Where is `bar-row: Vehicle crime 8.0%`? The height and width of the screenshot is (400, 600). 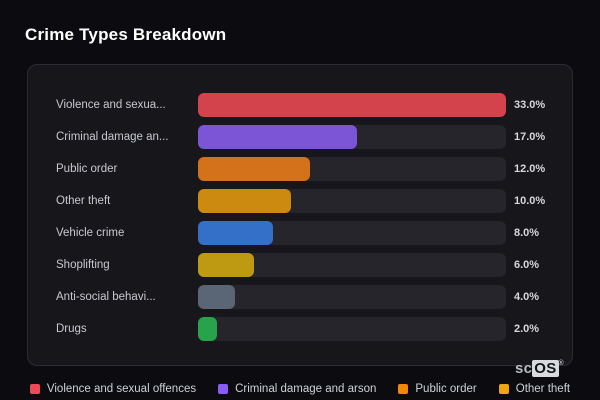
bar-row: Vehicle crime 8.0% is located at coordinates (314, 233).